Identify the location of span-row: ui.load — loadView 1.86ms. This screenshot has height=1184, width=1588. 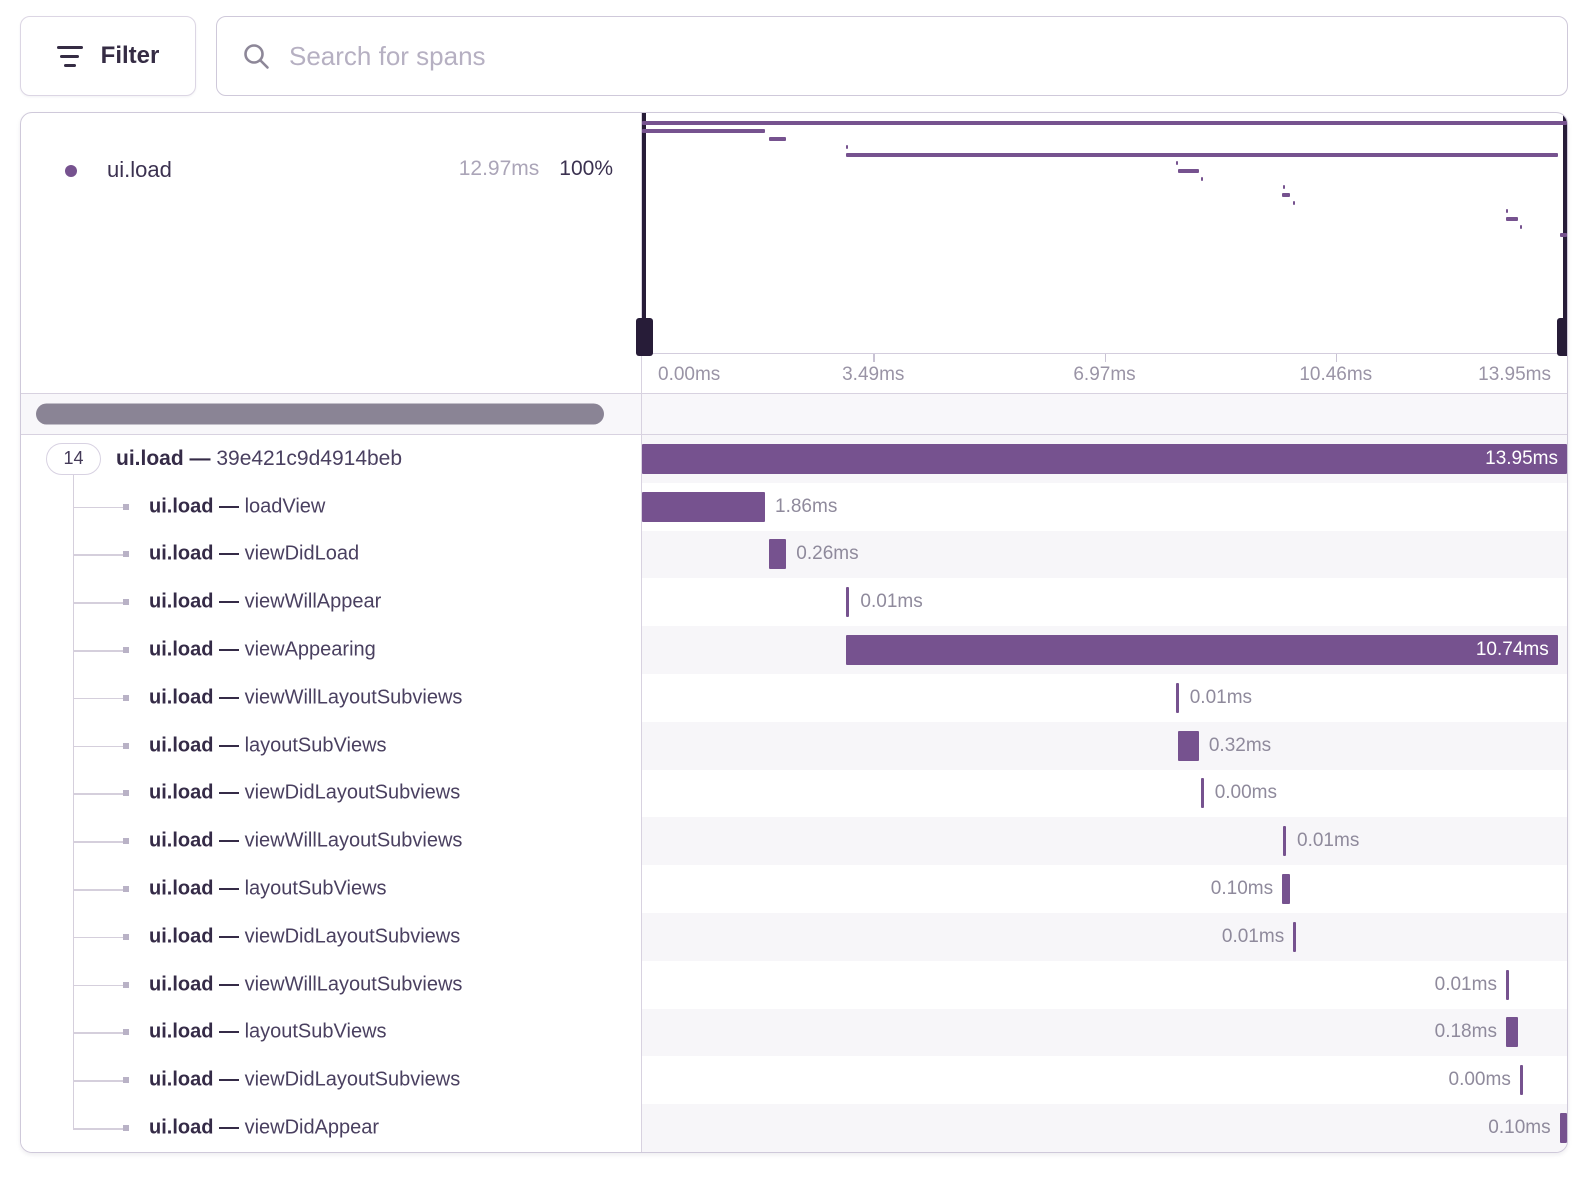
(794, 506).